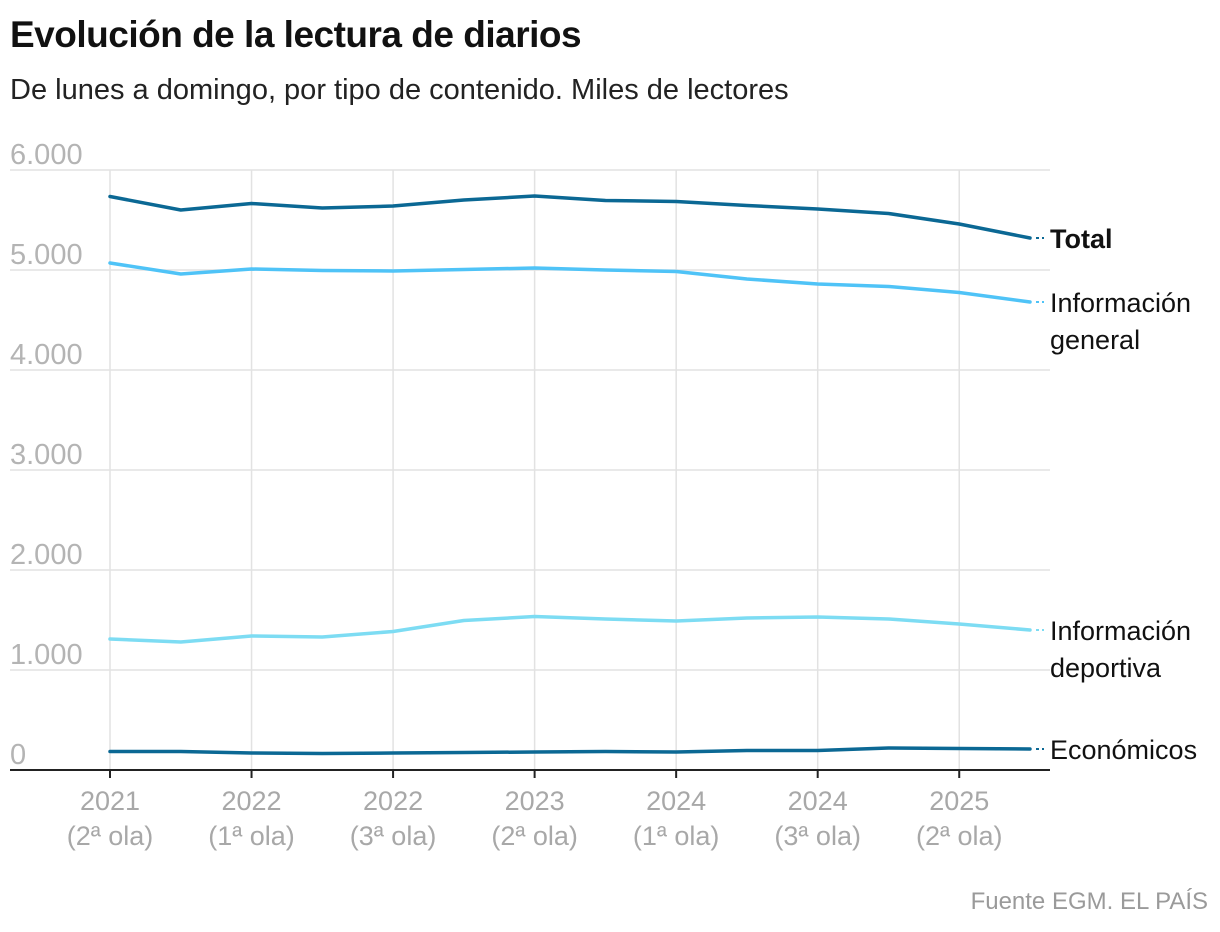 This screenshot has width=1220, height=932. I want to click on y-tick-label: 6.000, so click(46, 155).